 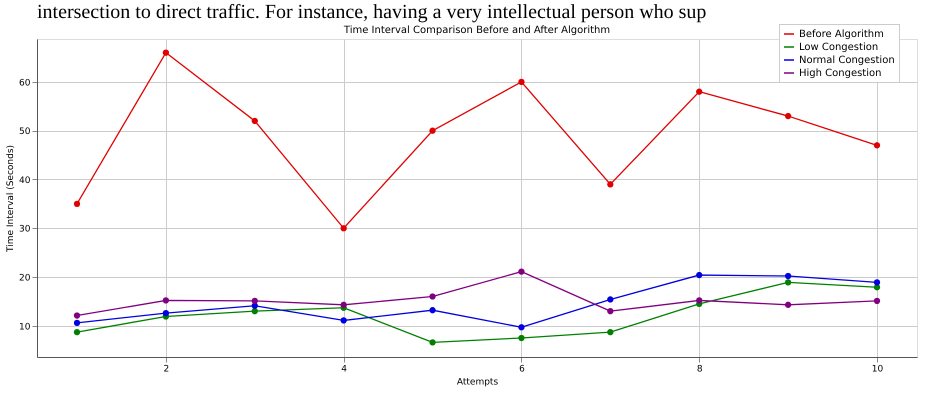 I want to click on y-tick-label: 50, so click(x=25, y=132).